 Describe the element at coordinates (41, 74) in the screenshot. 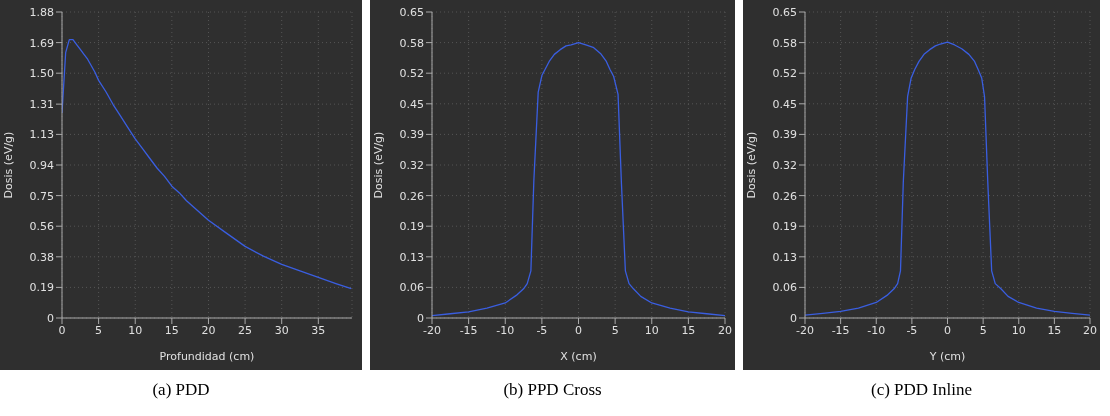

I see `y-tick-label: 1.50` at that location.